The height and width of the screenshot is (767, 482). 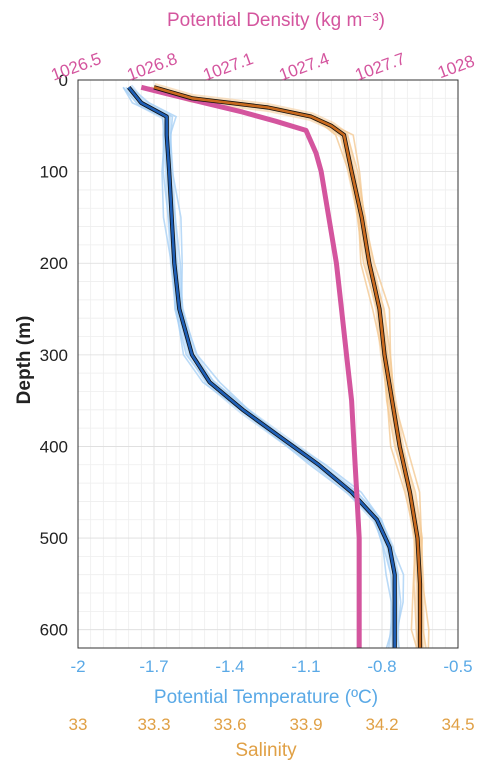 I want to click on depth-axis-label: Depth (m), so click(x=24, y=360).